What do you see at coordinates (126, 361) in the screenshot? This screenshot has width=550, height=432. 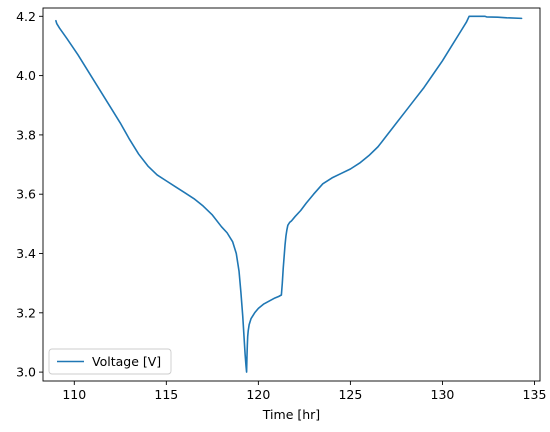 I see `legend-label: Voltage [V]` at bounding box center [126, 361].